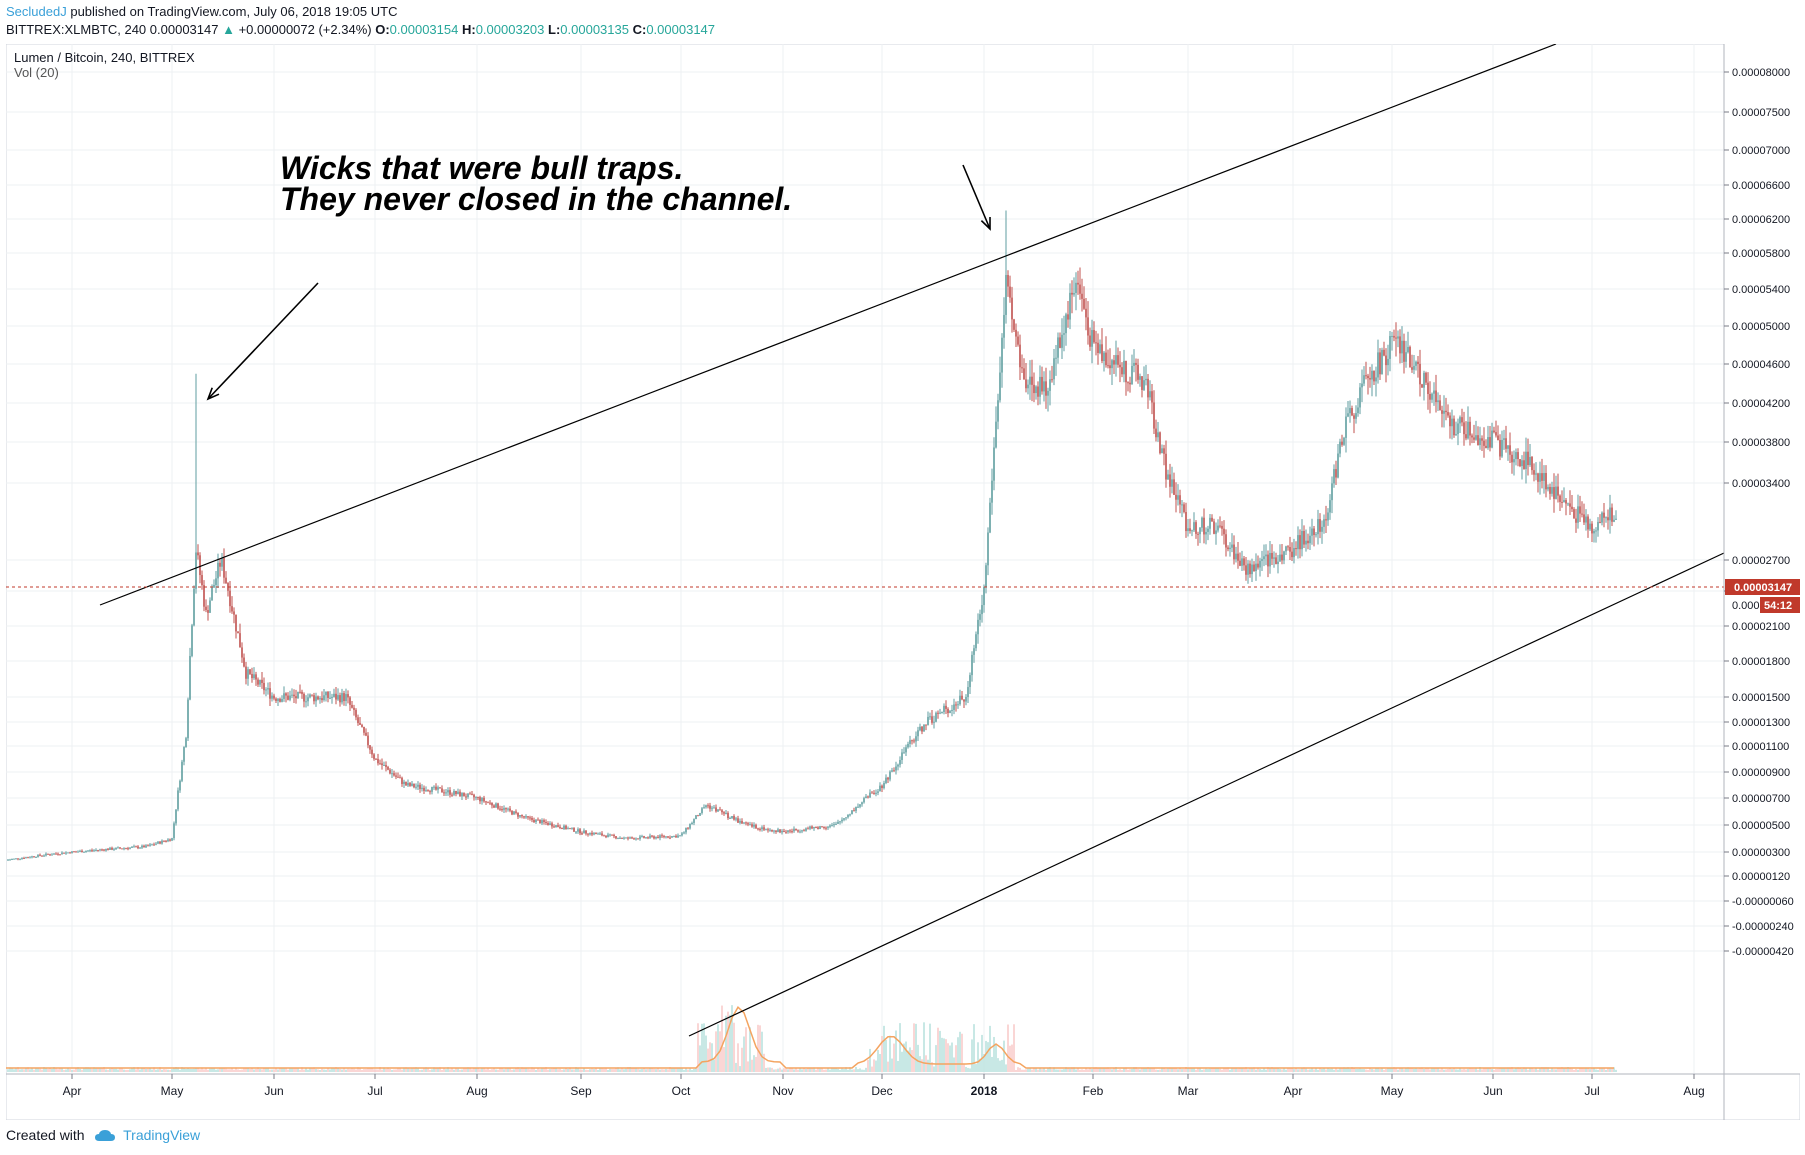 This screenshot has width=1805, height=1155. I want to click on arrow-left, so click(263, 341).